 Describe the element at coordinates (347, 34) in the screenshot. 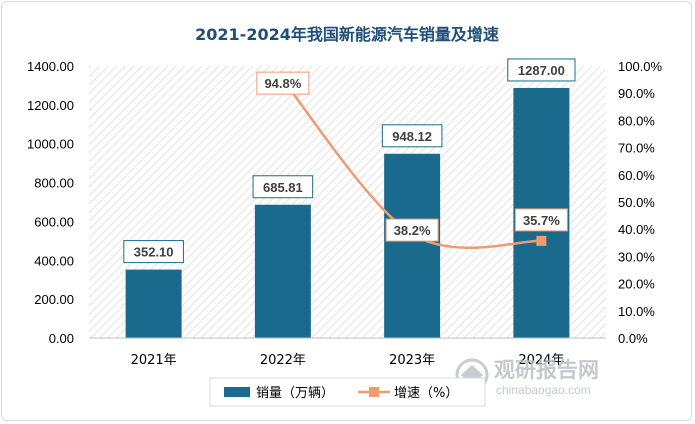

I see `chart-title: 2021-2024年我国新能源汽车销量及增速` at that location.